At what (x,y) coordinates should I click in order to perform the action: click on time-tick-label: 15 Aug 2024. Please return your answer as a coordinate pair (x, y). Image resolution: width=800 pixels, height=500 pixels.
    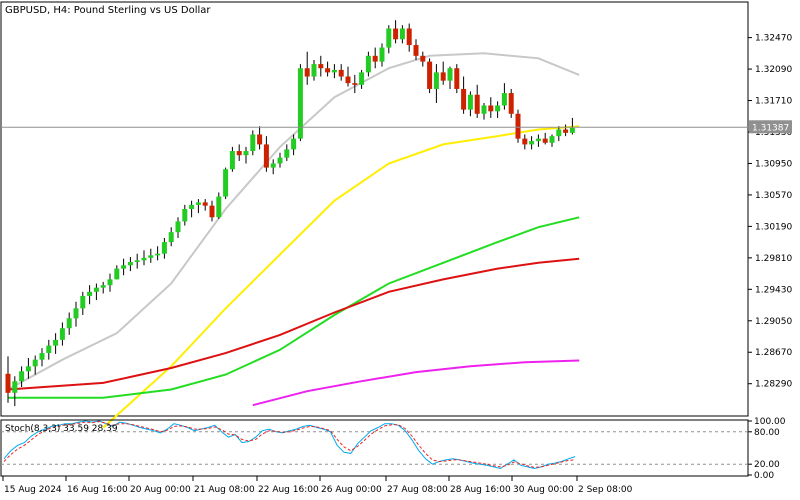
    Looking at the image, I should click on (33, 490).